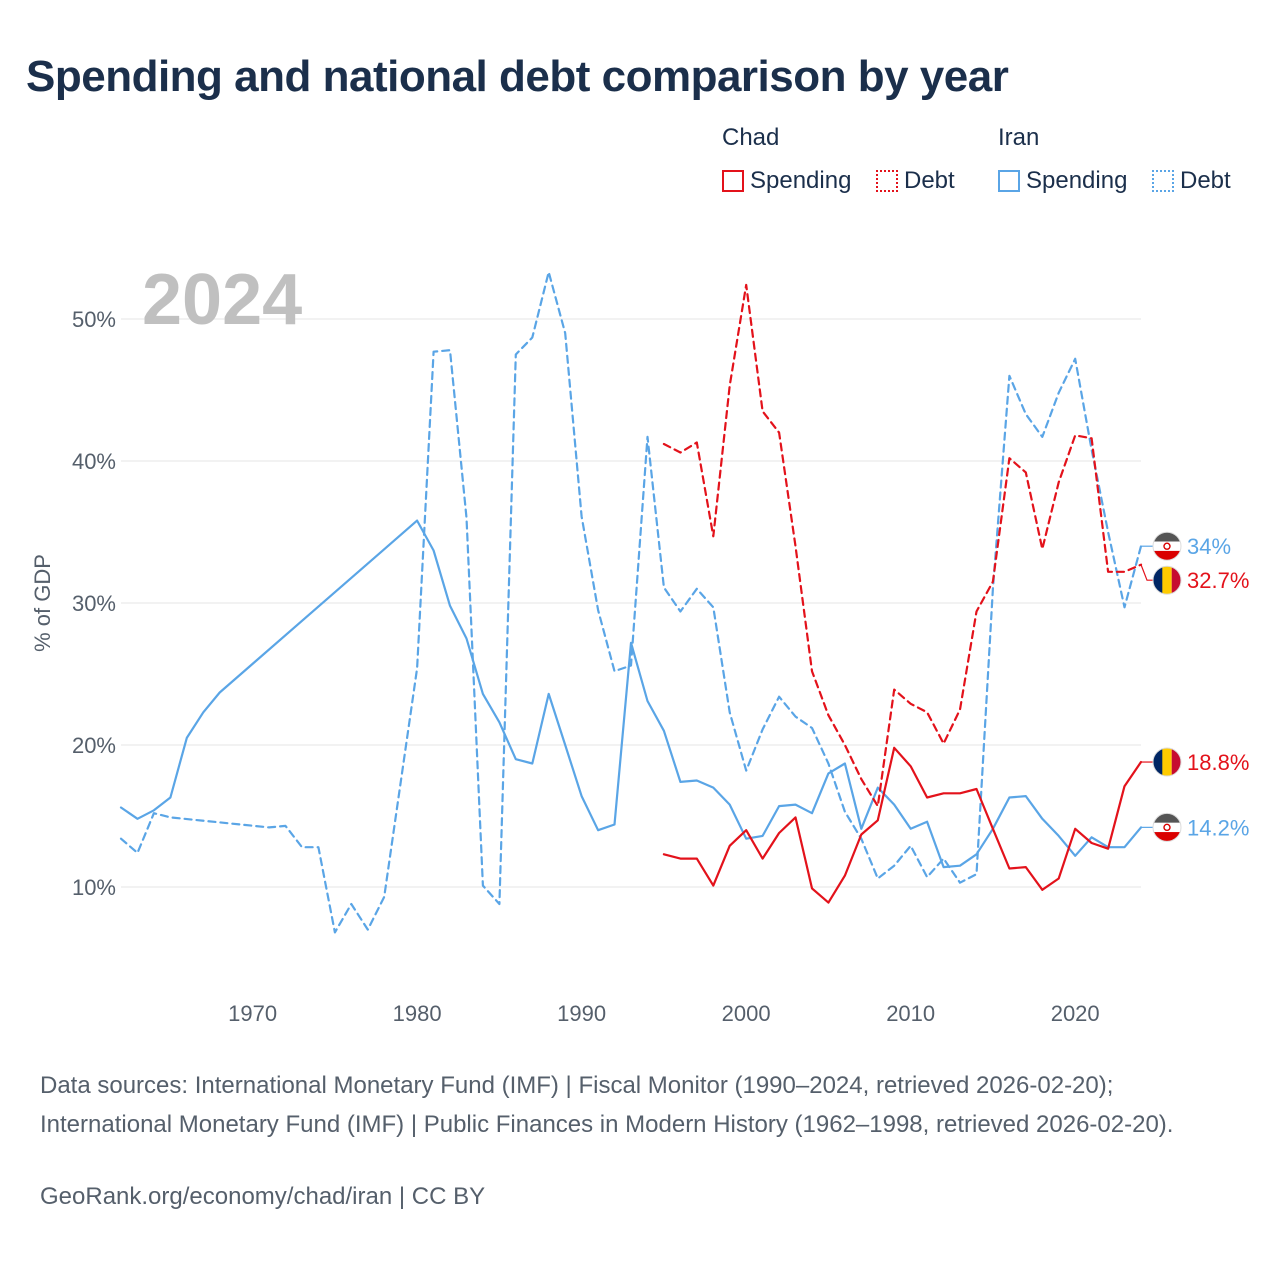  Describe the element at coordinates (1019, 137) in the screenshot. I see `legend-country-iran: Iran` at that location.